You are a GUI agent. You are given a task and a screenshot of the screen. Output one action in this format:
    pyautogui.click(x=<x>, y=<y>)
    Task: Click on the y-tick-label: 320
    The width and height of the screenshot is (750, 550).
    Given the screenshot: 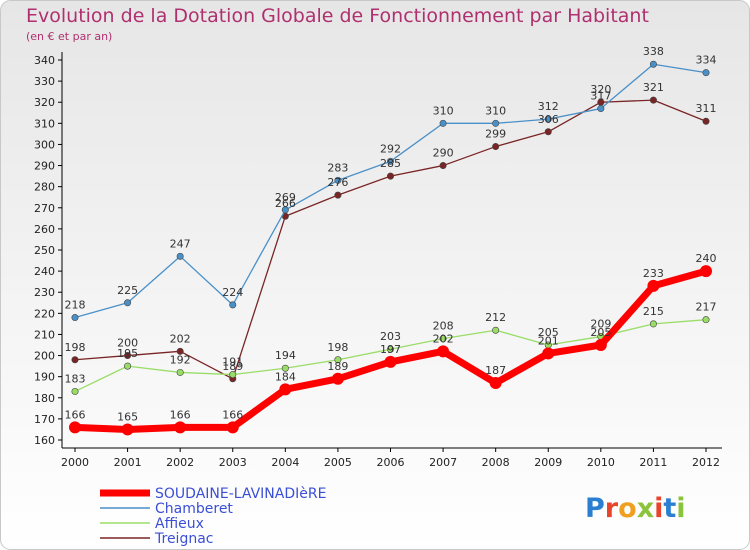 What is the action you would take?
    pyautogui.click(x=44, y=102)
    